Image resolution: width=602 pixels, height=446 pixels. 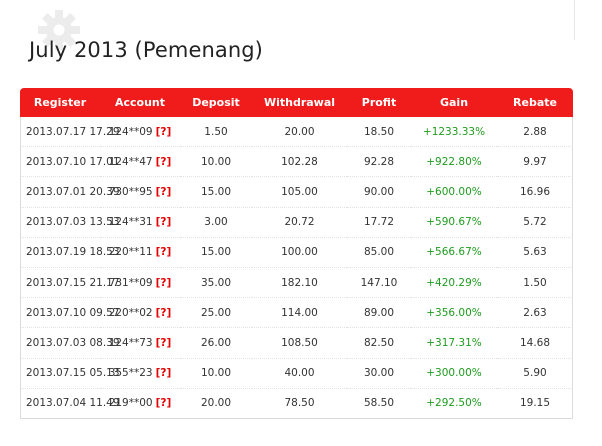 What do you see at coordinates (130, 312) in the screenshot?
I see `account-number: 220**02` at bounding box center [130, 312].